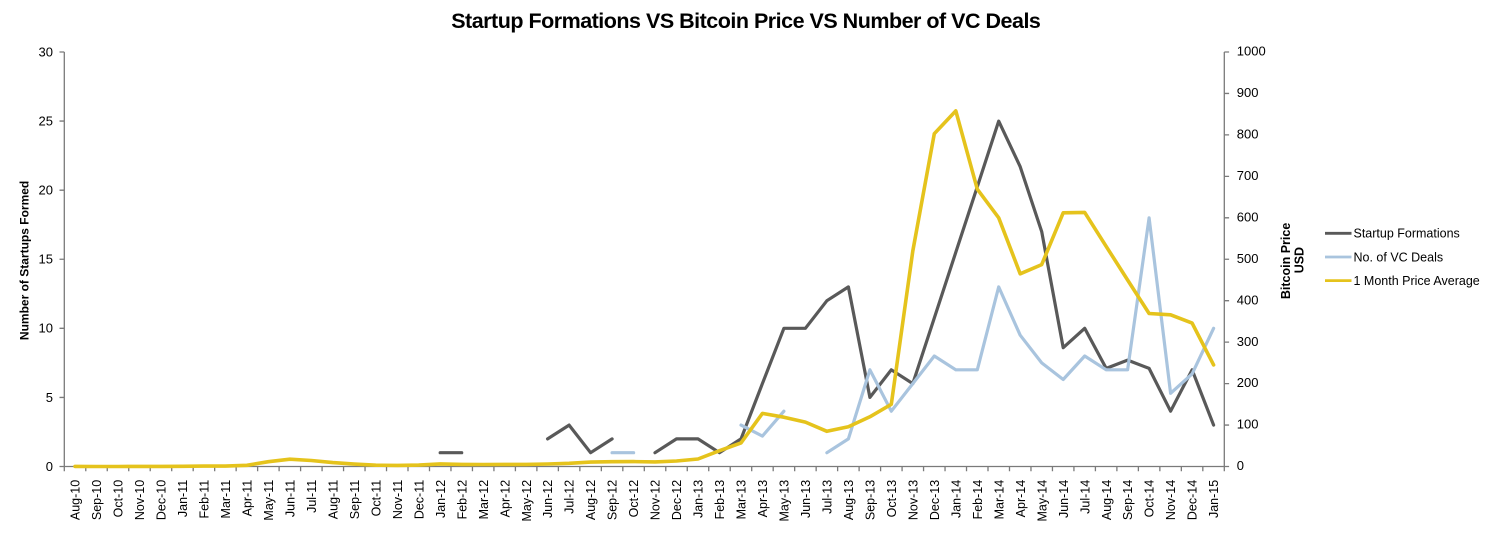 The image size is (1492, 534). Describe the element at coordinates (1193, 500) in the screenshot. I see `svg-text: Dec-14` at that location.